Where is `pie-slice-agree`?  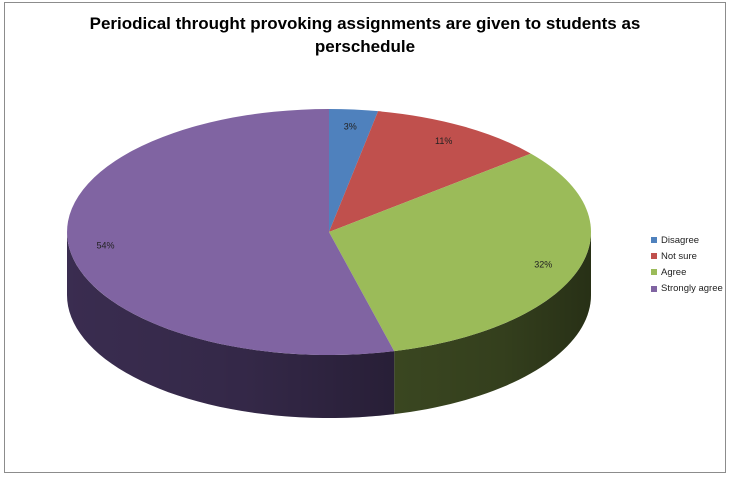
pie-slice-agree is located at coordinates (460, 252).